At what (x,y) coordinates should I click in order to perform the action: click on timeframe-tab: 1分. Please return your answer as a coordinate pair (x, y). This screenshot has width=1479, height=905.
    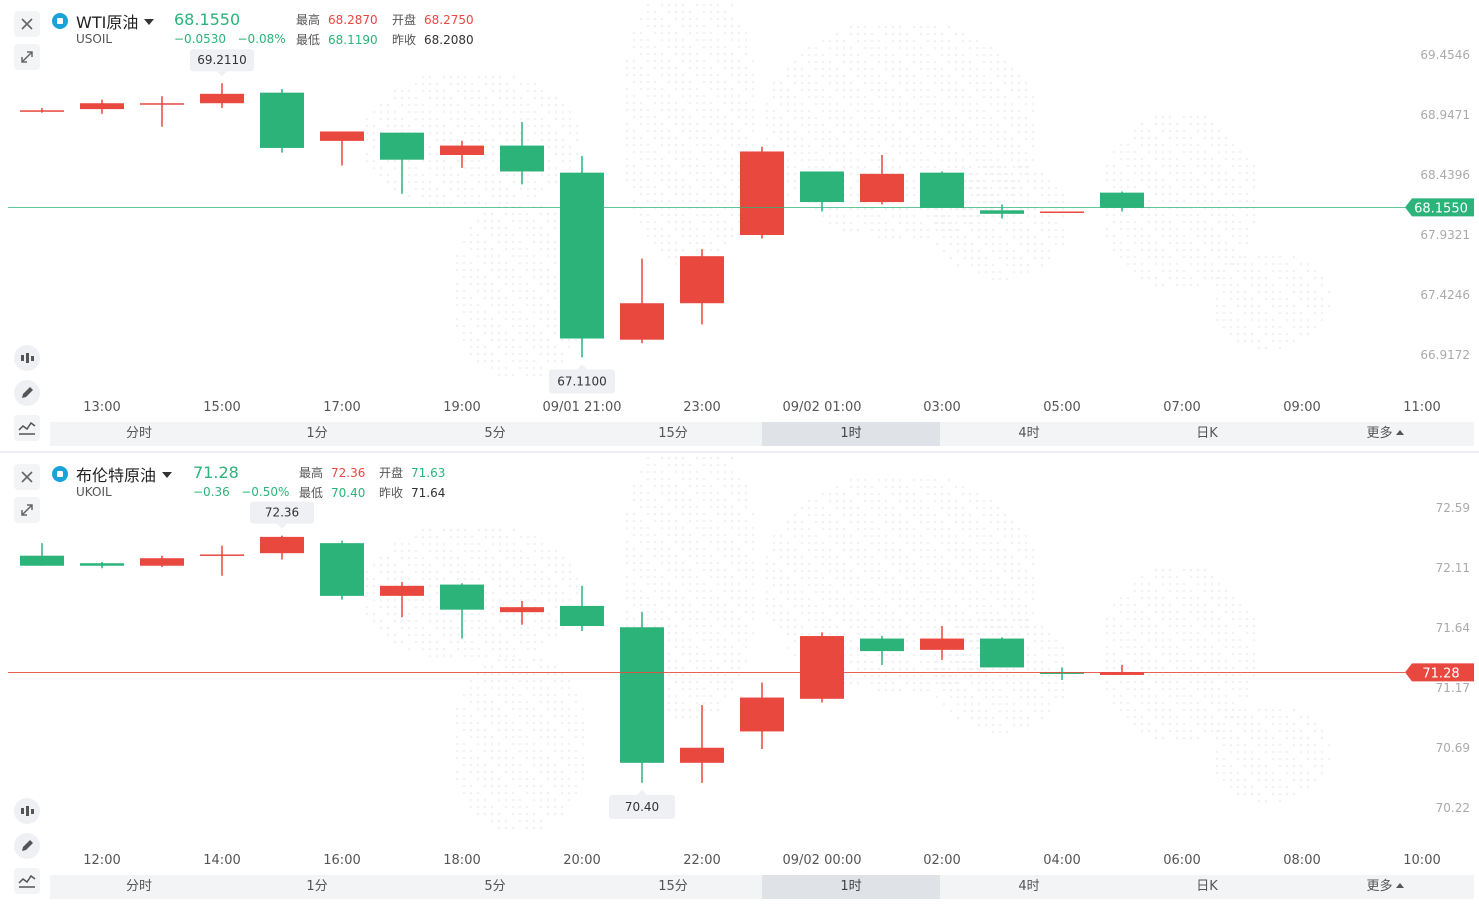
    Looking at the image, I should click on (317, 434).